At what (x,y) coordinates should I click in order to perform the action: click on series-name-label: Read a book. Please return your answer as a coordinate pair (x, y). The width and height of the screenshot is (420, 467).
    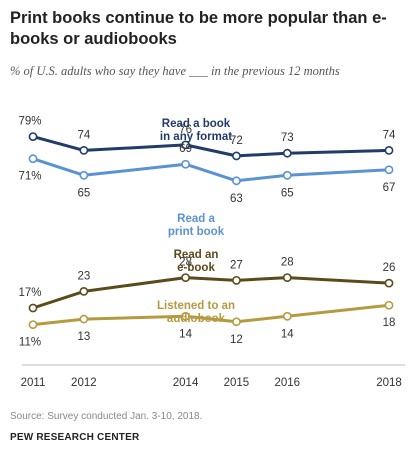
    Looking at the image, I should click on (196, 124).